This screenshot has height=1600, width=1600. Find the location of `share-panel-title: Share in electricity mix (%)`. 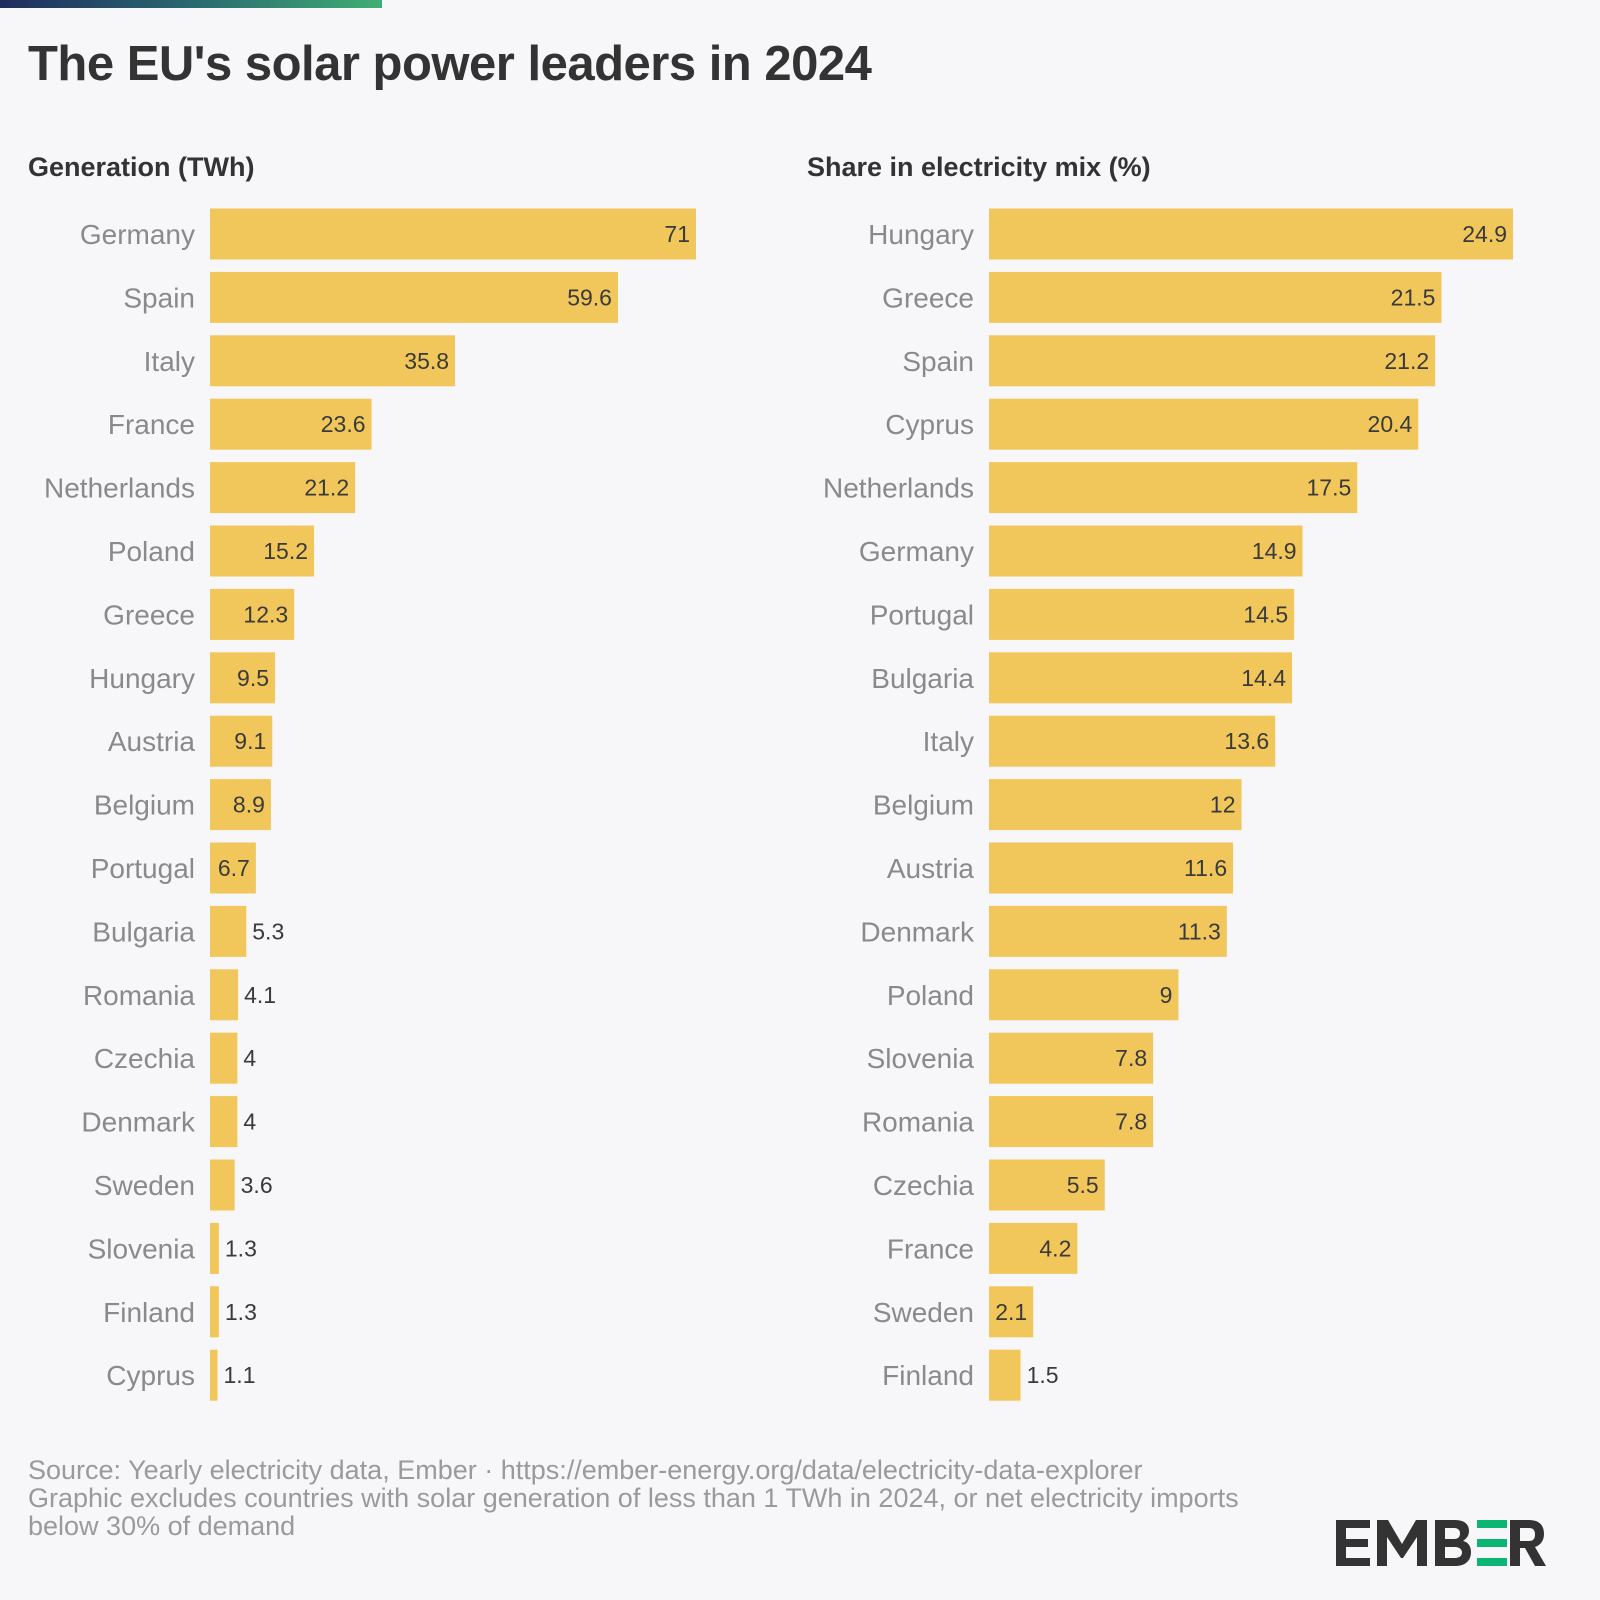

share-panel-title: Share in electricity mix (%) is located at coordinates (979, 167).